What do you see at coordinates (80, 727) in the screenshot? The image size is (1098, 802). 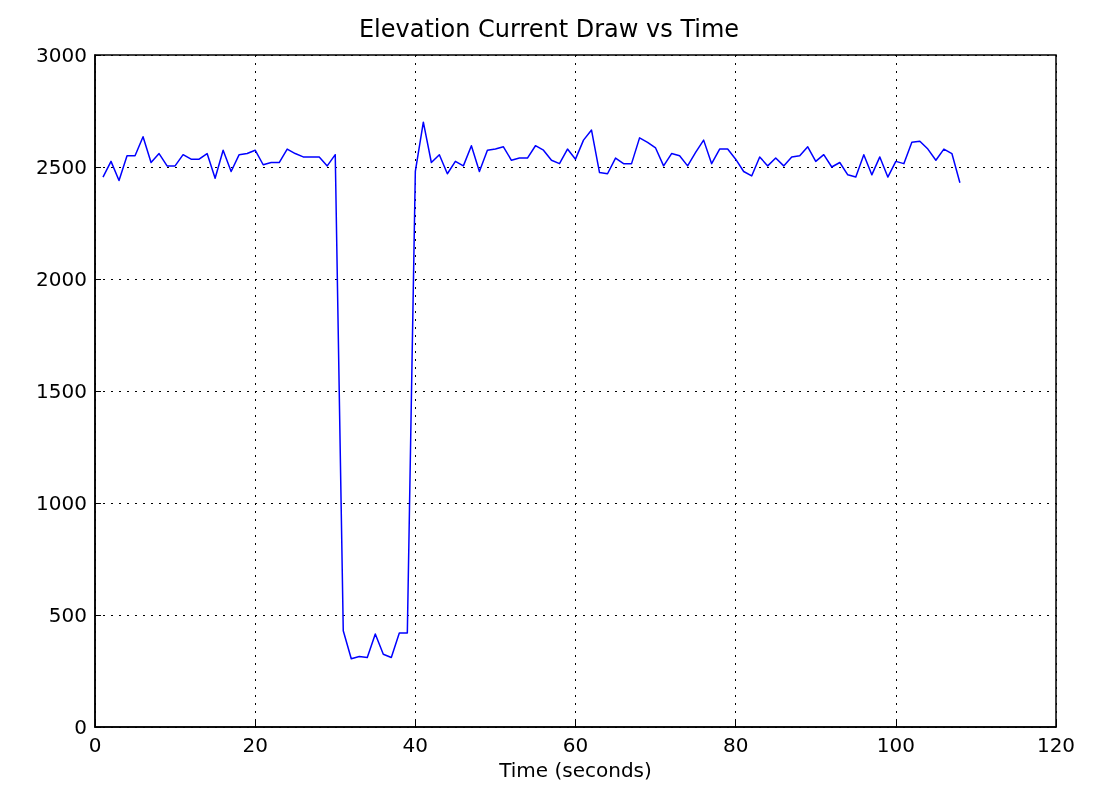 I see `y-tick-label: 0` at bounding box center [80, 727].